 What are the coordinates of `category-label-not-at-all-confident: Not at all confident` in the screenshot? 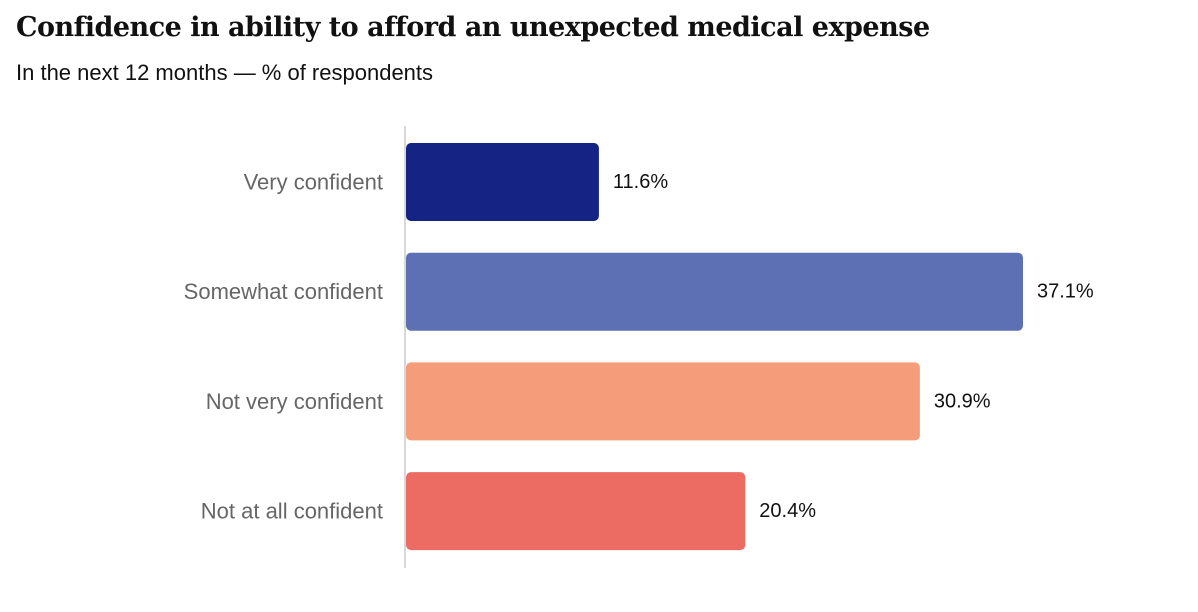 It's located at (292, 511).